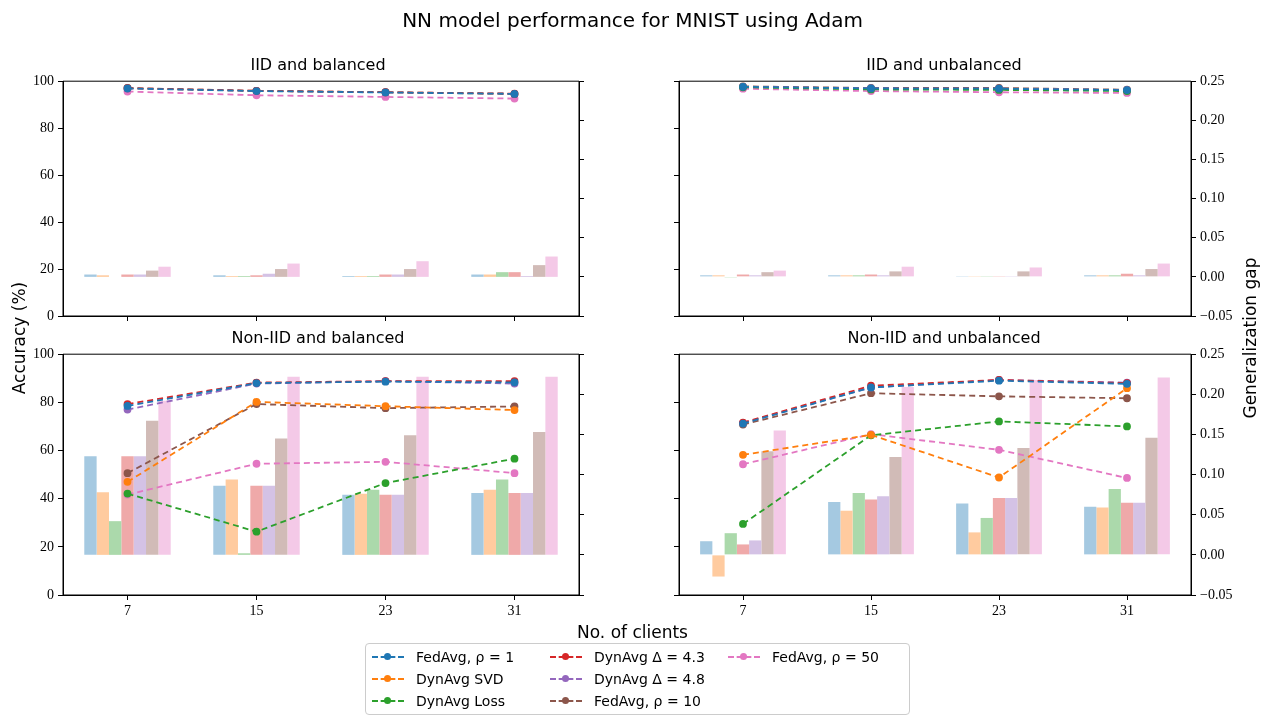 This screenshot has height=718, width=1265. Describe the element at coordinates (825, 657) in the screenshot. I see `legend-label: FedAvg, ρ = 50` at that location.